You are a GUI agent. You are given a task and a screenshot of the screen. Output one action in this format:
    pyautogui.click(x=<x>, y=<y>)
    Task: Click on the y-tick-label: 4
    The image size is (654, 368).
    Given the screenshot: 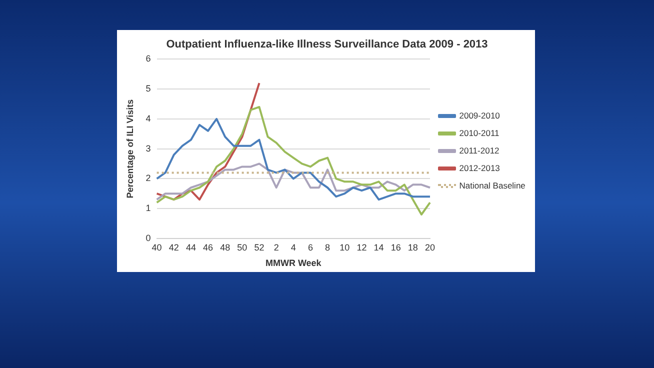 What is the action you would take?
    pyautogui.click(x=148, y=118)
    